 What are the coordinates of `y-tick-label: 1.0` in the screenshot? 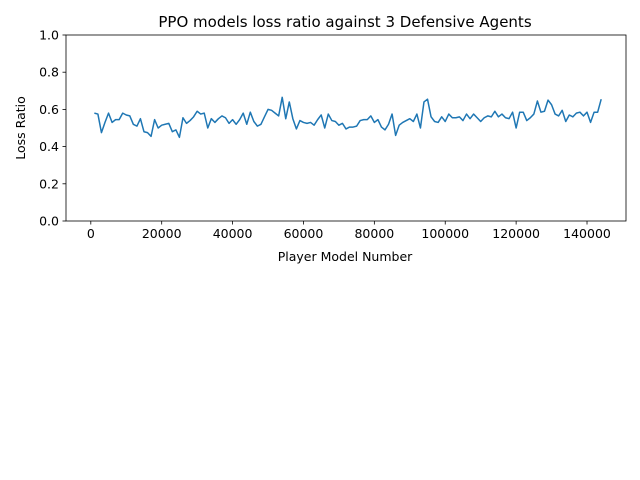 It's located at (49, 35).